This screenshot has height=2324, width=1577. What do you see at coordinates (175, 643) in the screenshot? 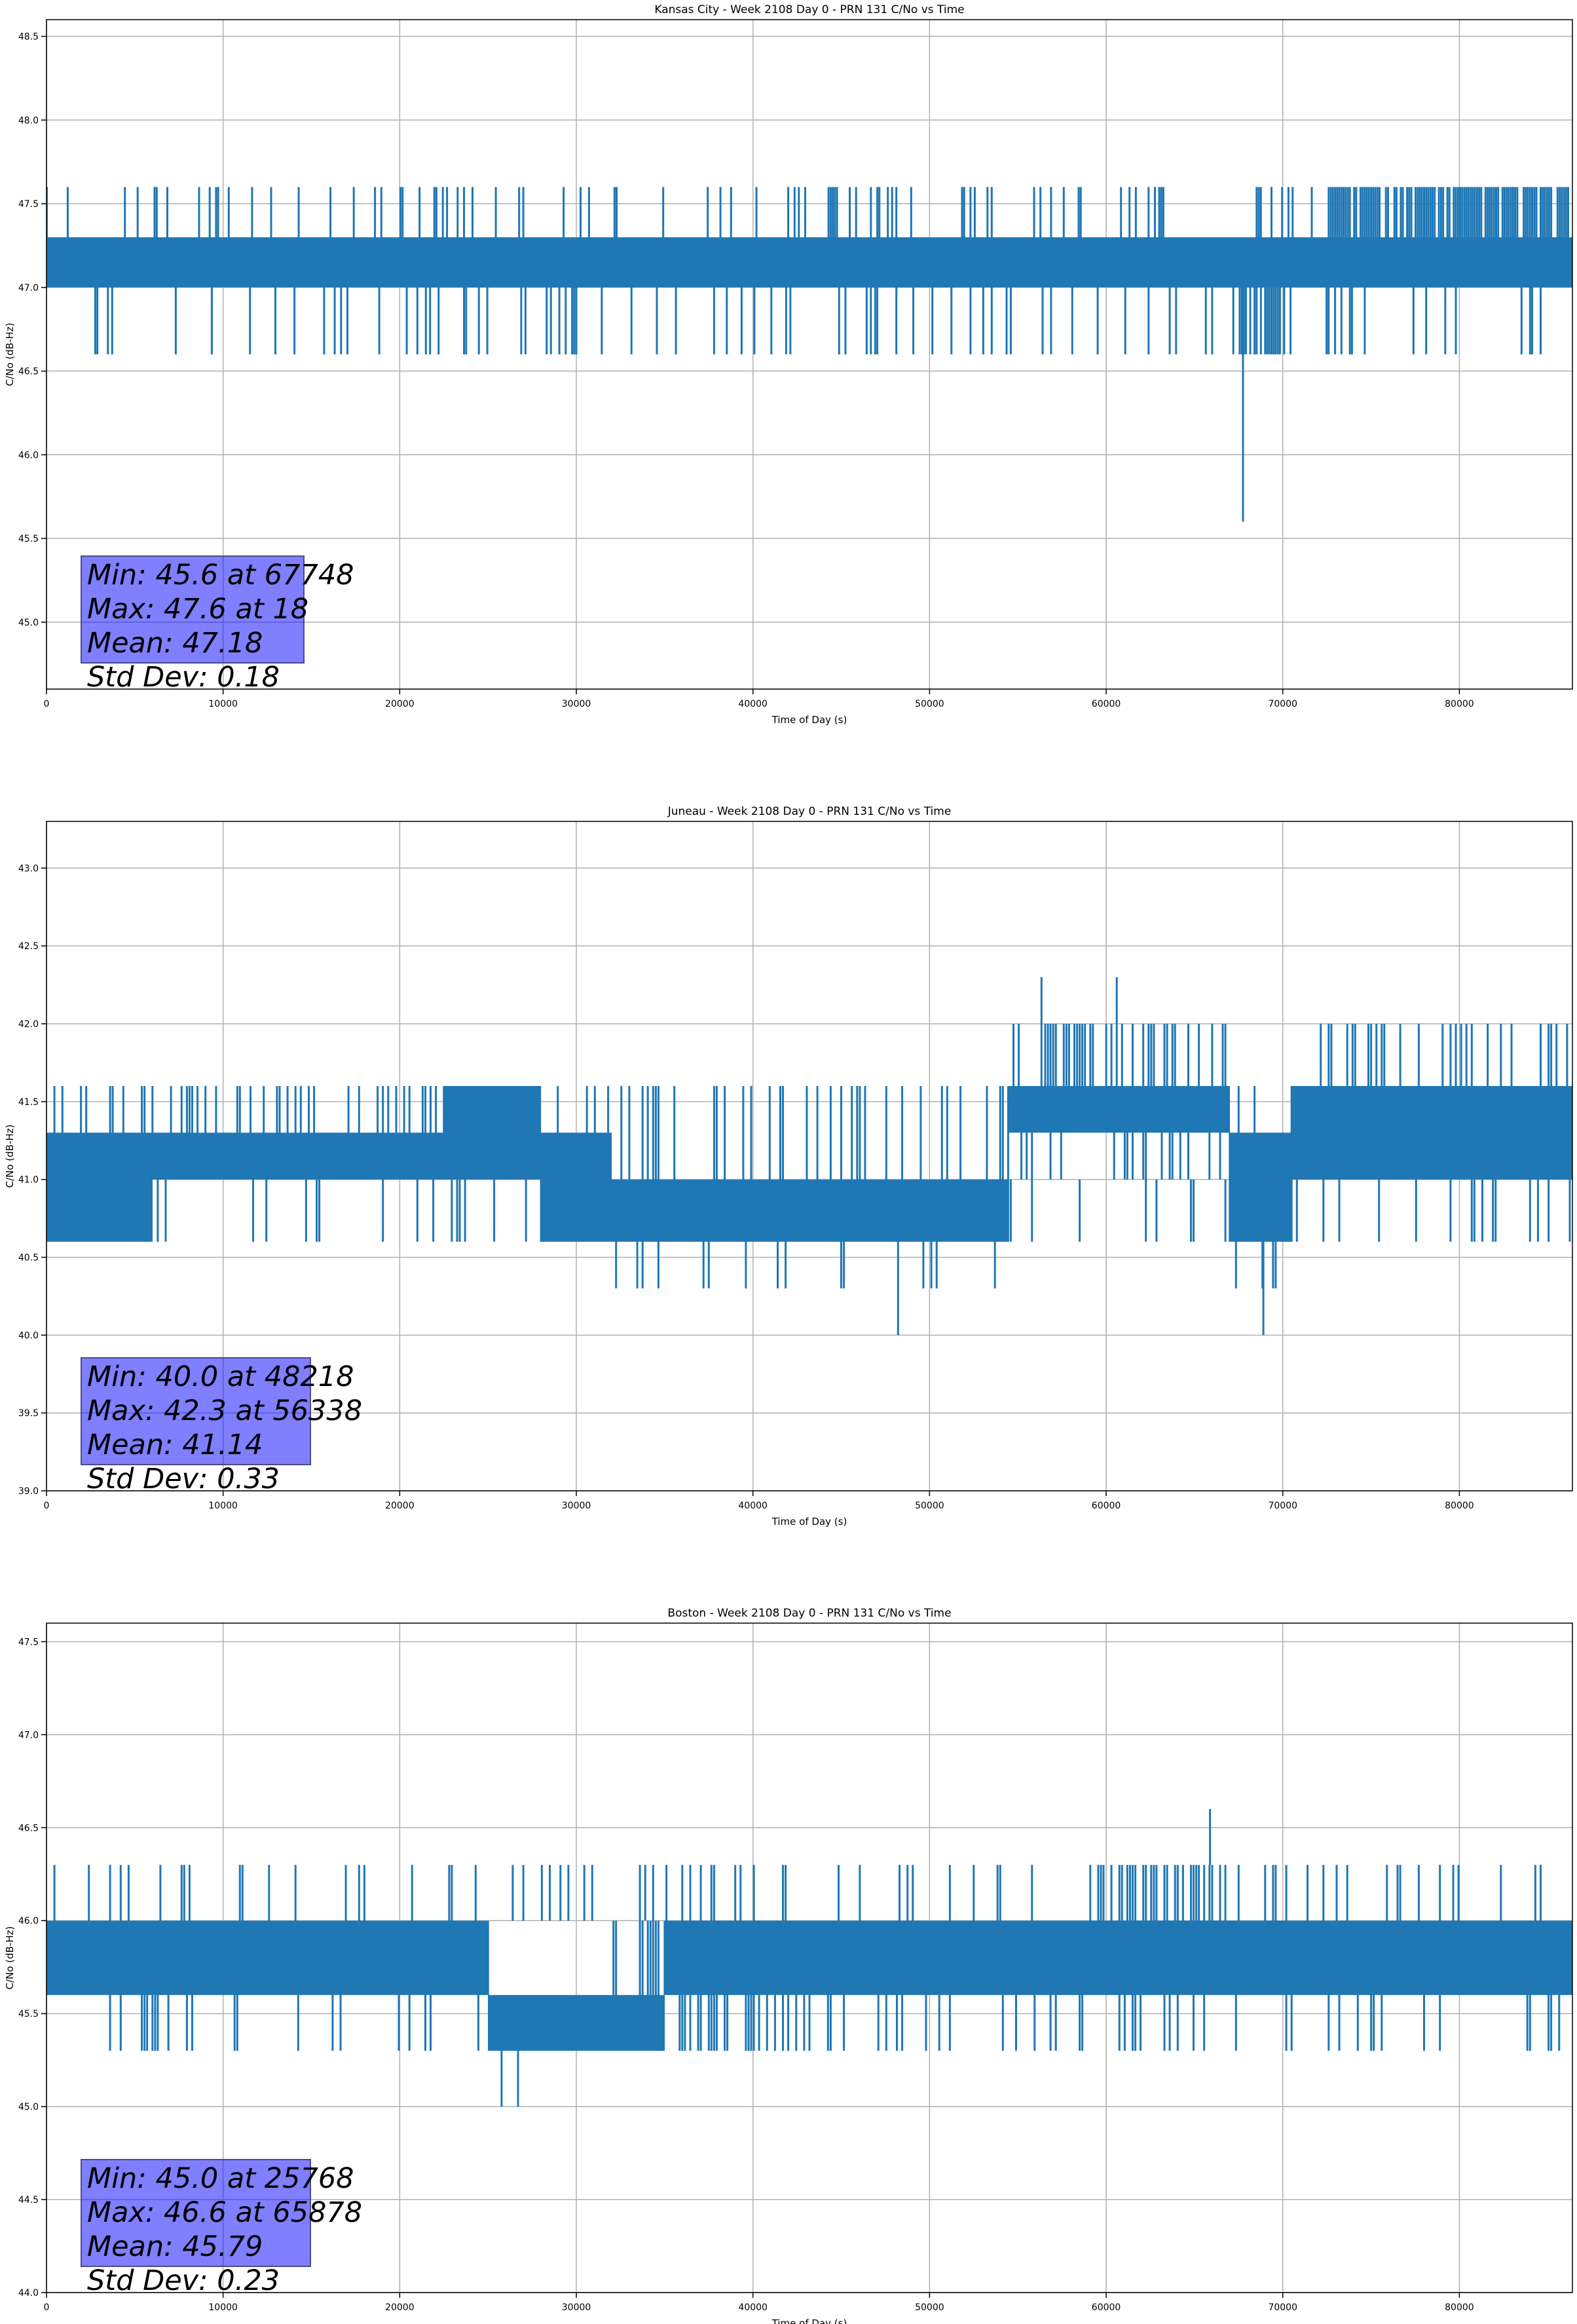
I see `stats-mean: Mean: 47.18` at bounding box center [175, 643].